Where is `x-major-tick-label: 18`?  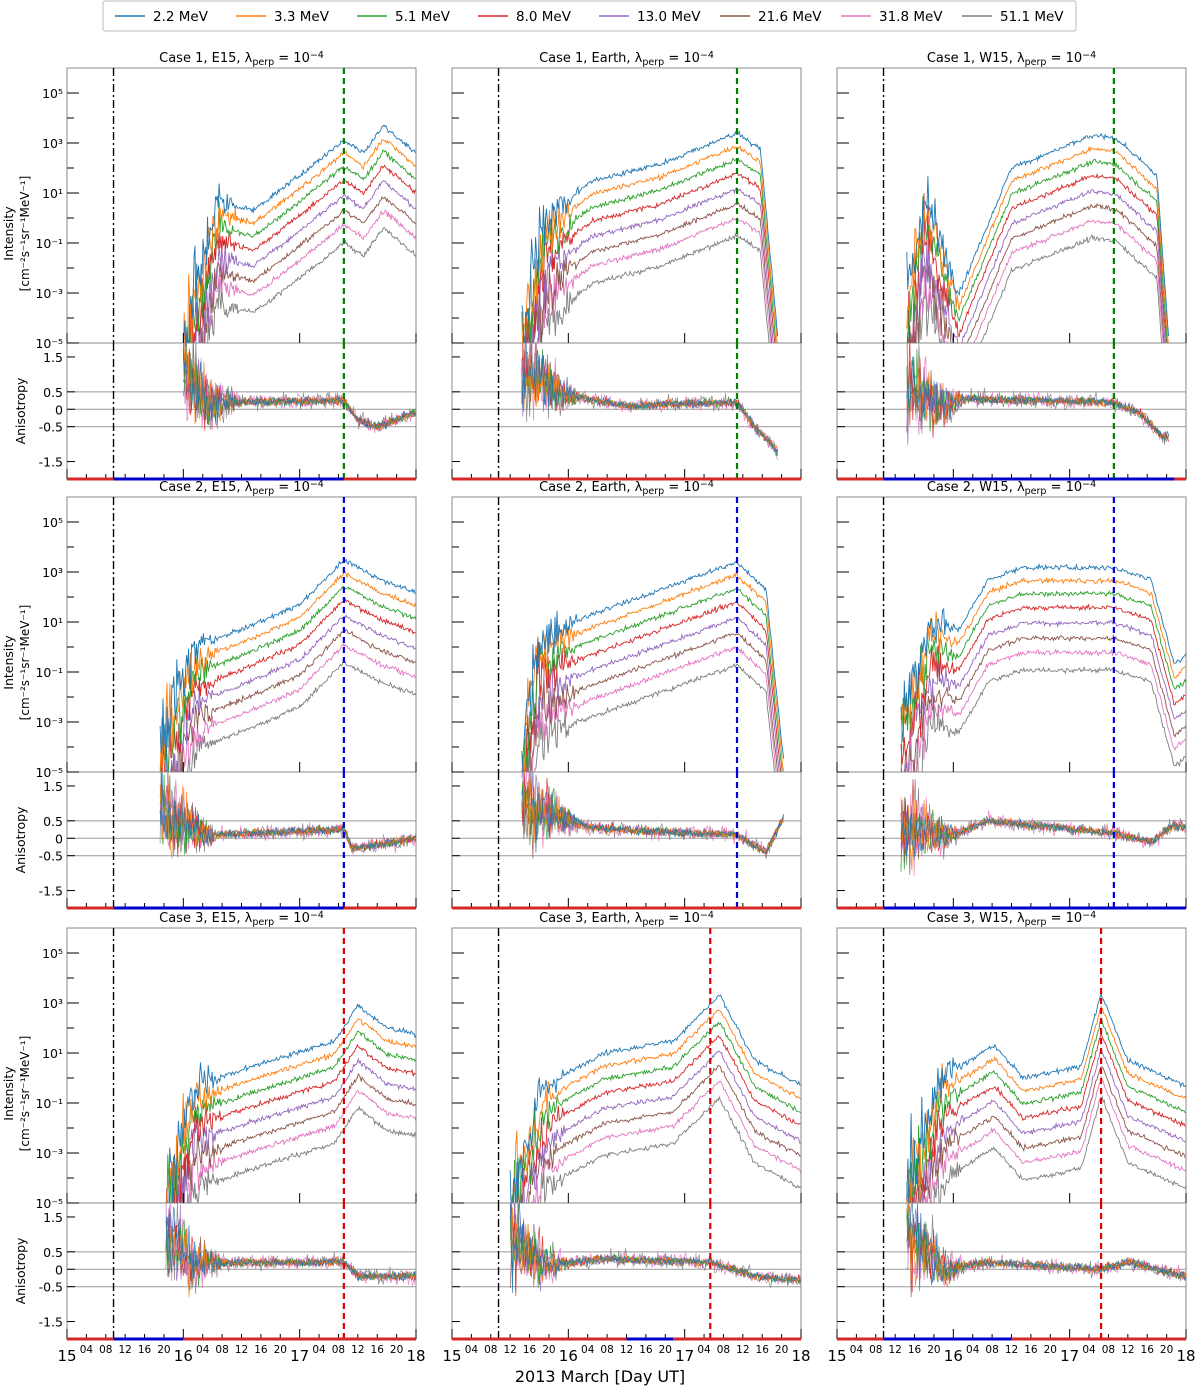 x-major-tick-label: 18 is located at coordinates (415, 1356).